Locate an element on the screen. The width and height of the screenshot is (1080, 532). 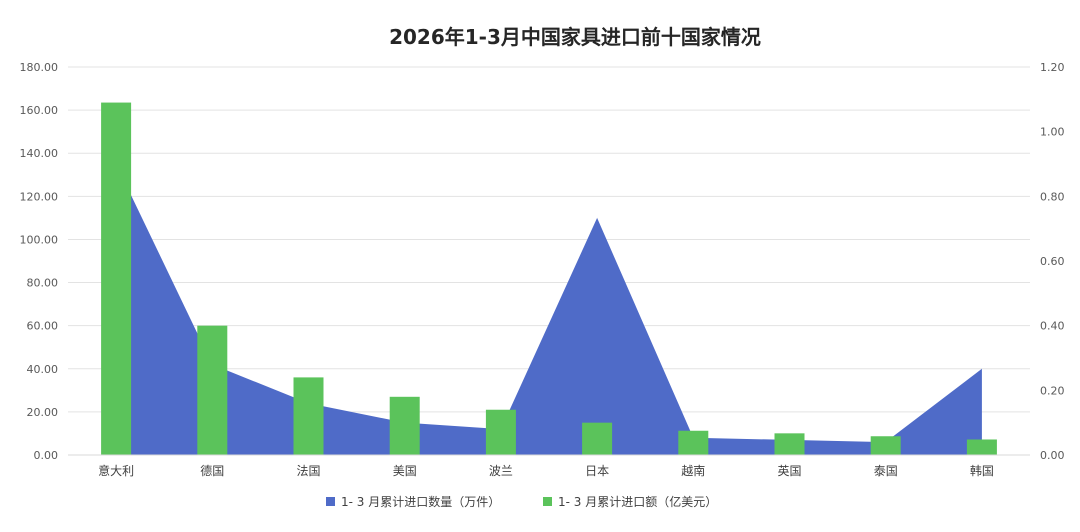
chart-title: 2026年1-3月中国家具进口前十国家情况 is located at coordinates (575, 37).